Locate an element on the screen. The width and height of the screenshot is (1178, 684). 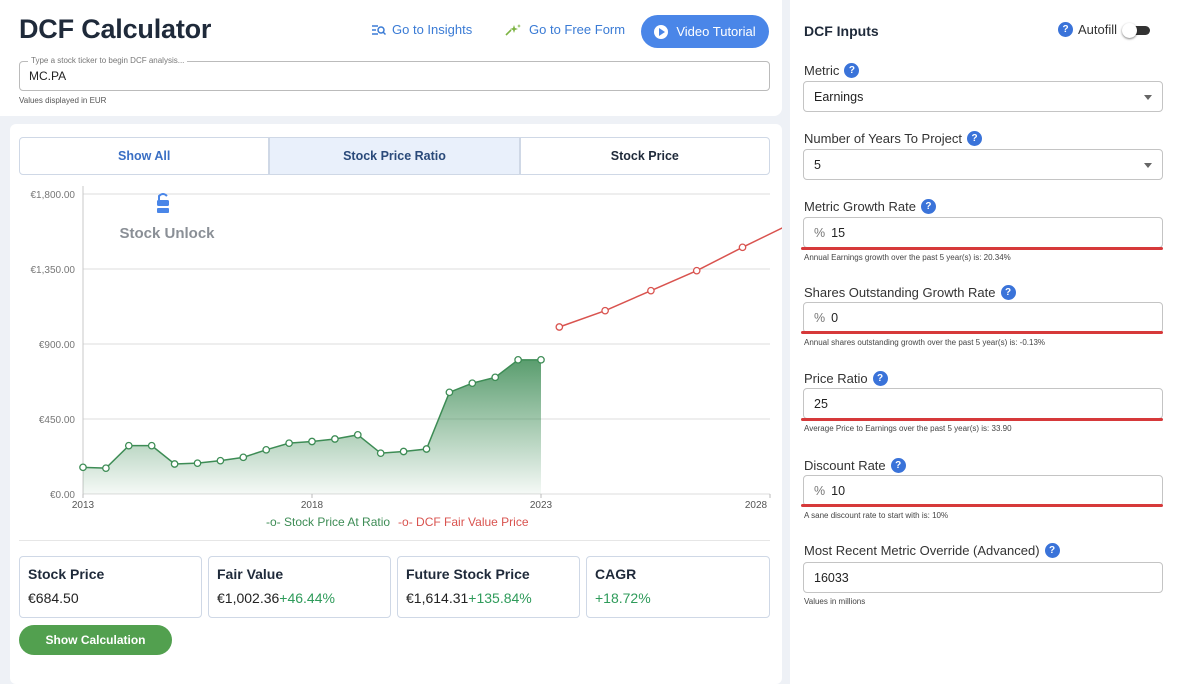
stat-value: €1,614.31+135.84% is located at coordinates (469, 598).